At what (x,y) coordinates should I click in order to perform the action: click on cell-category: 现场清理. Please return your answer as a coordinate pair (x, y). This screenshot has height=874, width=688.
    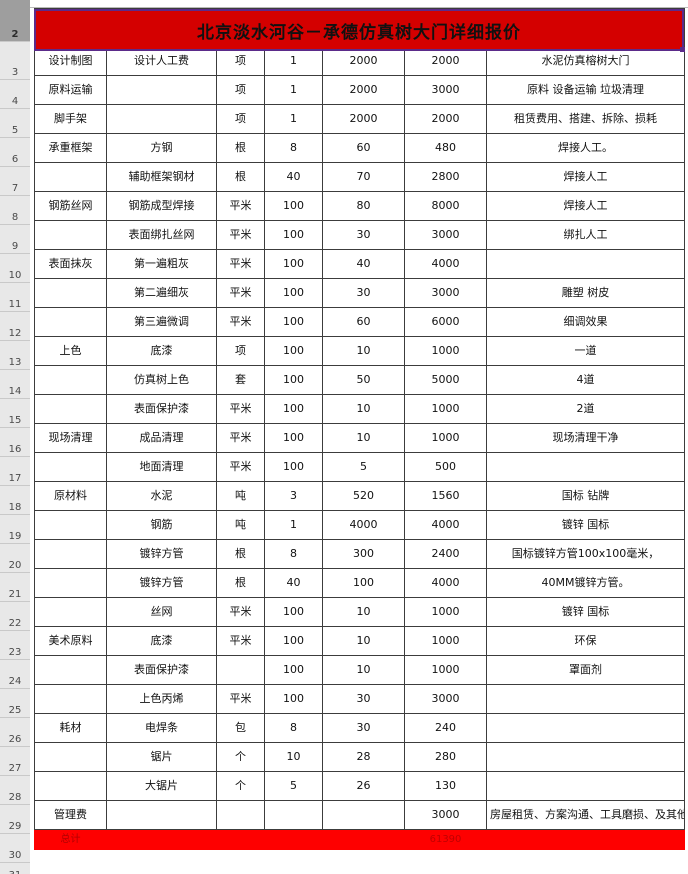
    Looking at the image, I should click on (70, 438).